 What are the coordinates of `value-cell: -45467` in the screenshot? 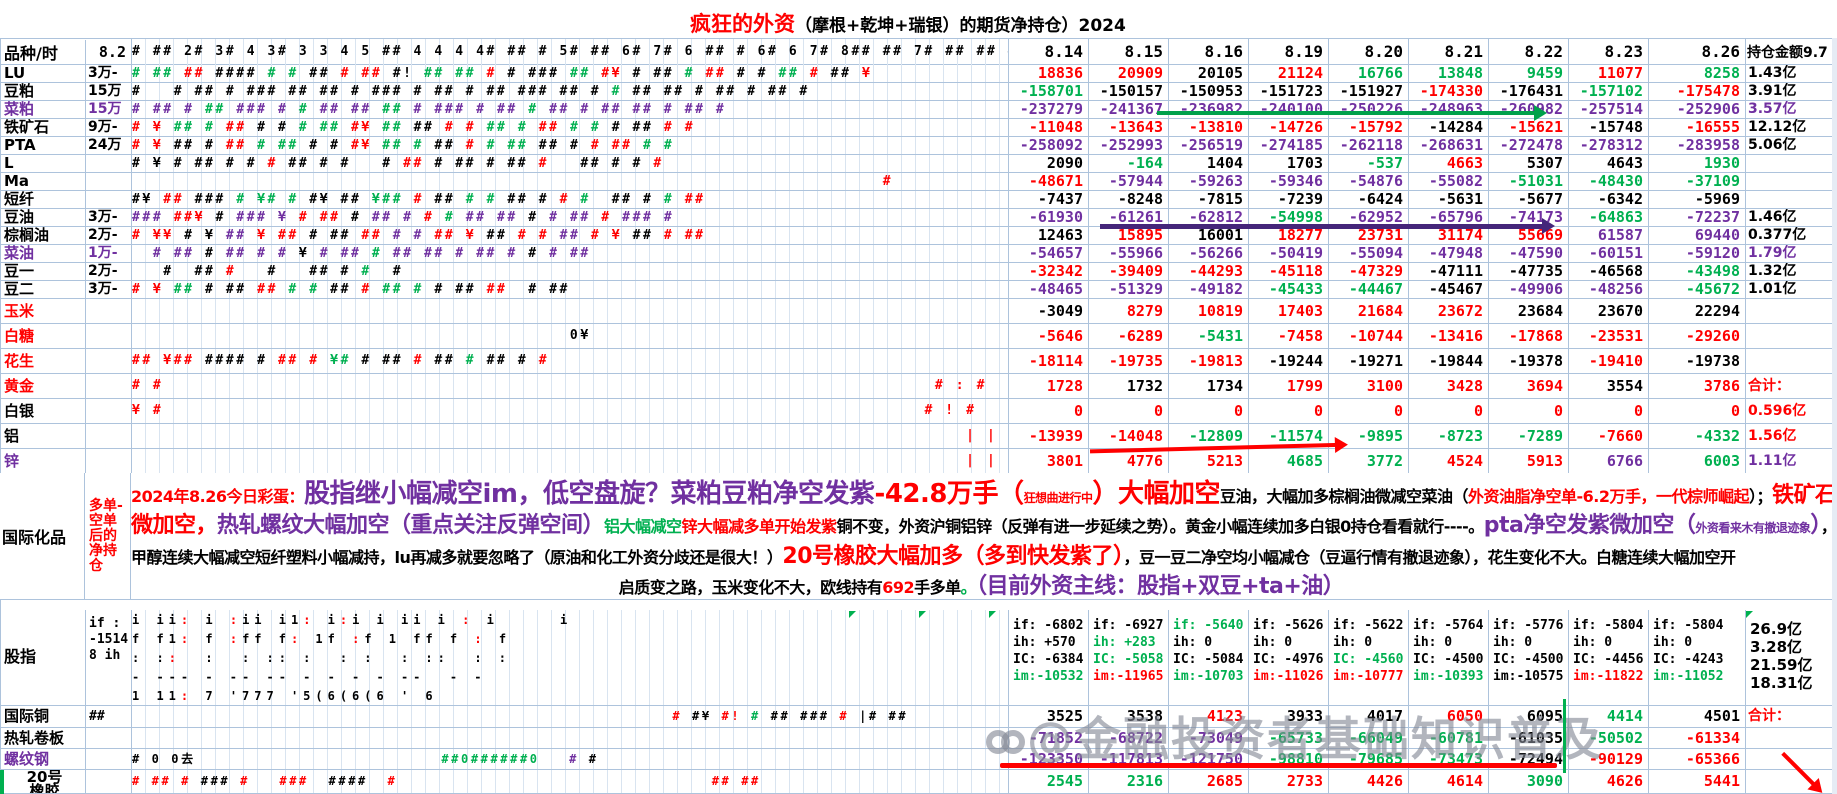 It's located at (1449, 289).